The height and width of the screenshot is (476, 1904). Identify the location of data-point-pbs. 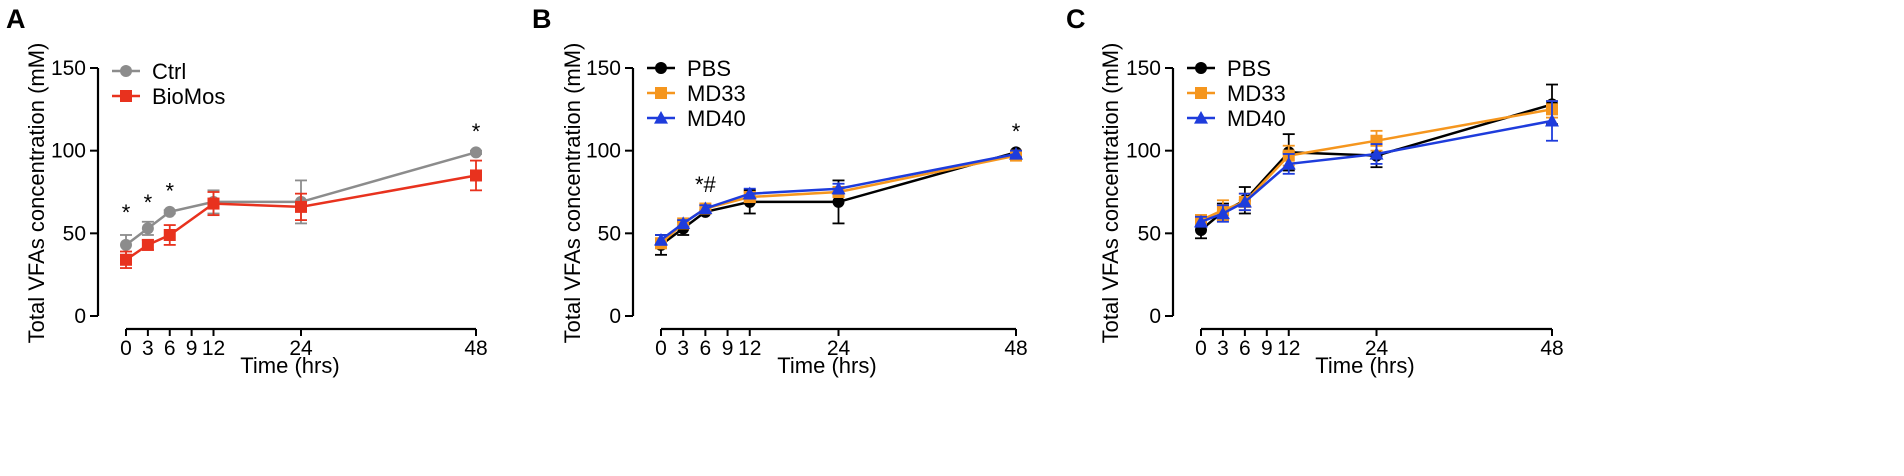
(838, 201).